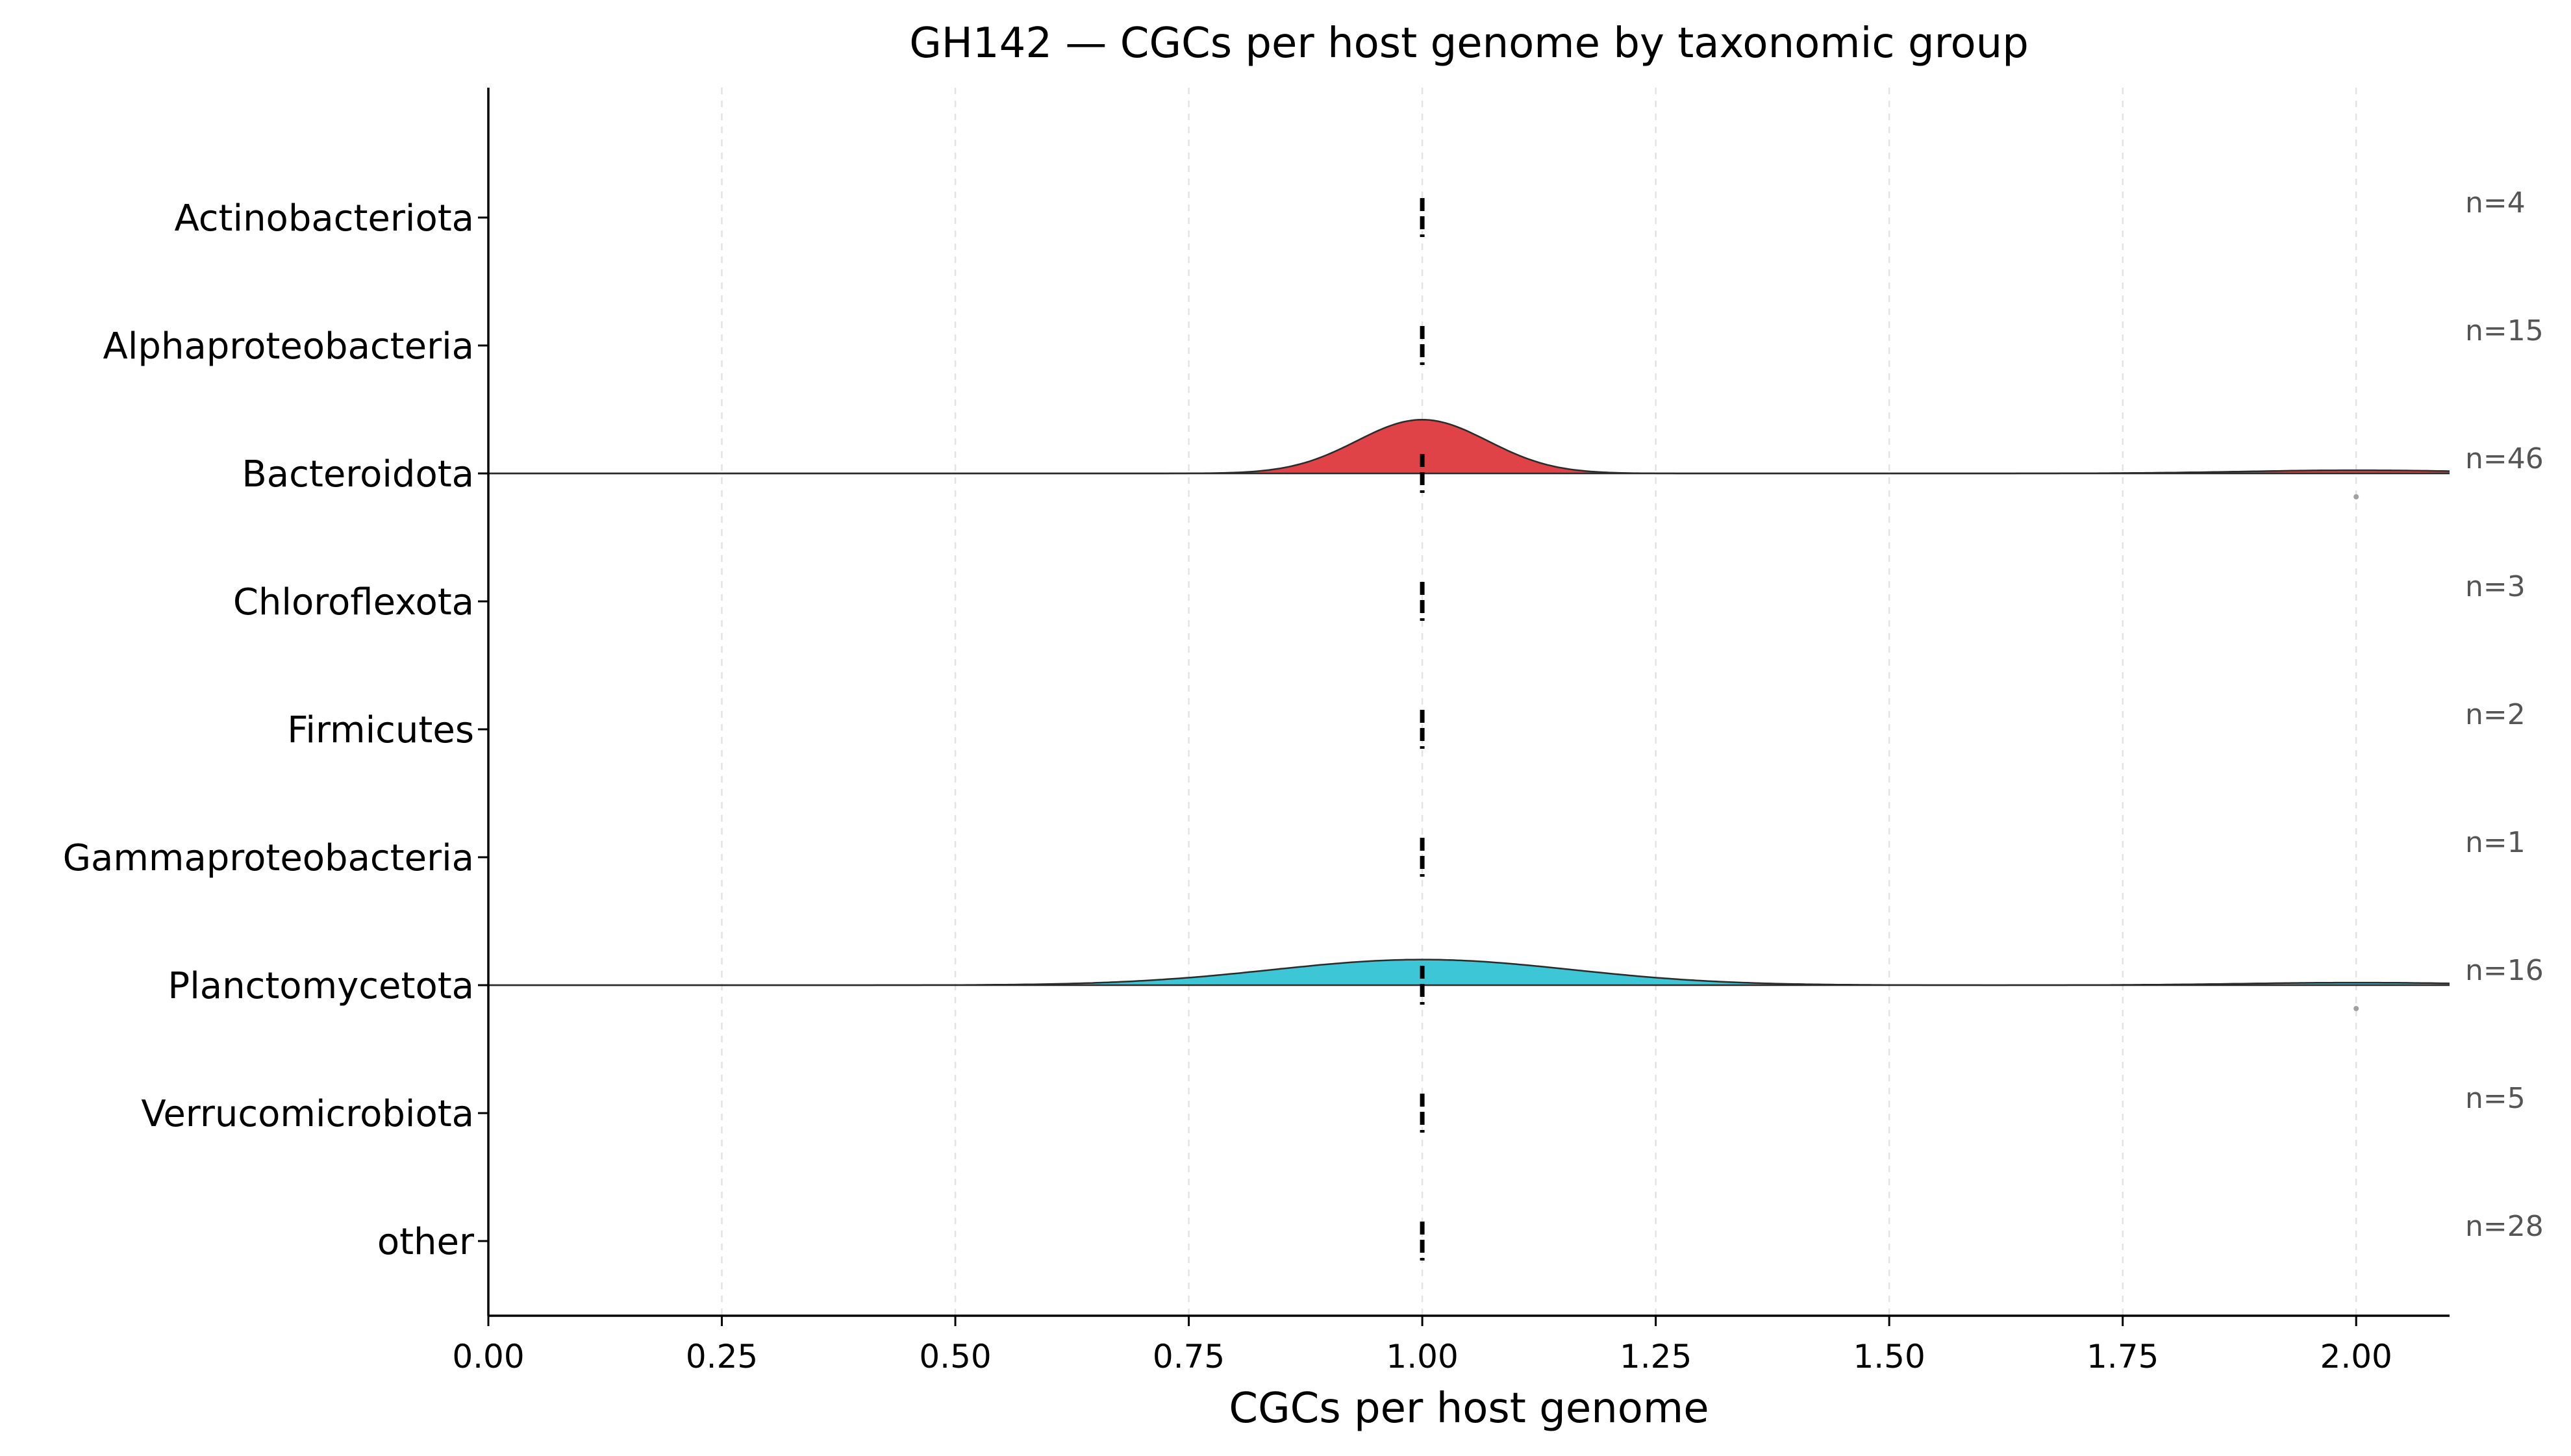  Describe the element at coordinates (2495, 842) in the screenshot. I see `sample-size-label: n=1` at that location.